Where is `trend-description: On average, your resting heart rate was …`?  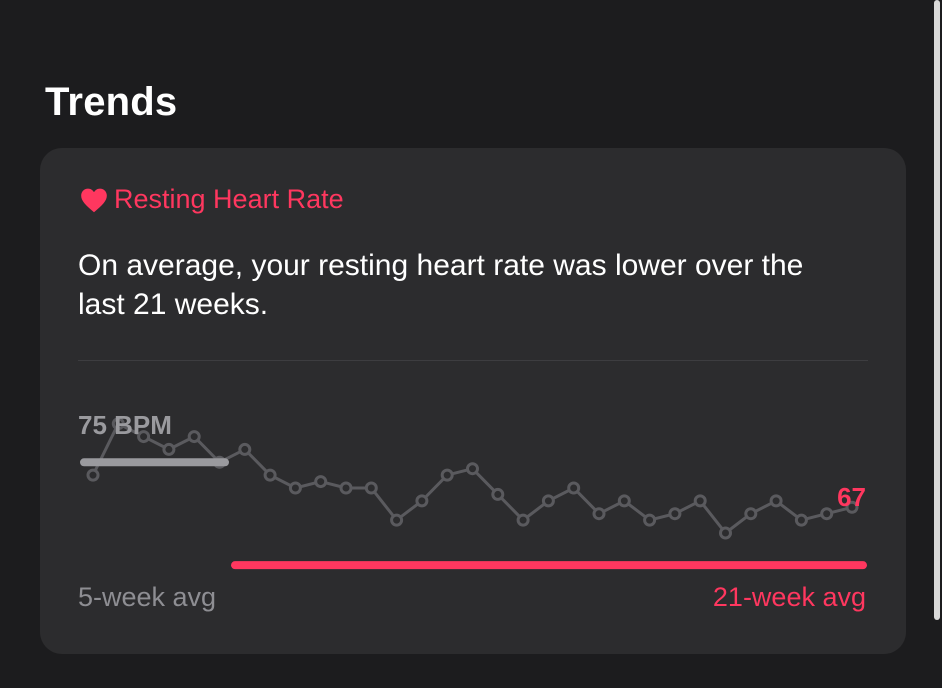 trend-description: On average, your resting heart rate was … is located at coordinates (441, 285).